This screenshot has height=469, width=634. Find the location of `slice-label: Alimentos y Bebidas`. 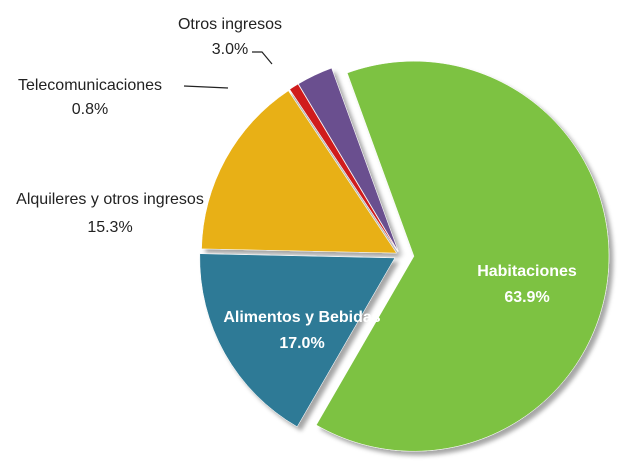

slice-label: Alimentos y Bebidas is located at coordinates (301, 317).